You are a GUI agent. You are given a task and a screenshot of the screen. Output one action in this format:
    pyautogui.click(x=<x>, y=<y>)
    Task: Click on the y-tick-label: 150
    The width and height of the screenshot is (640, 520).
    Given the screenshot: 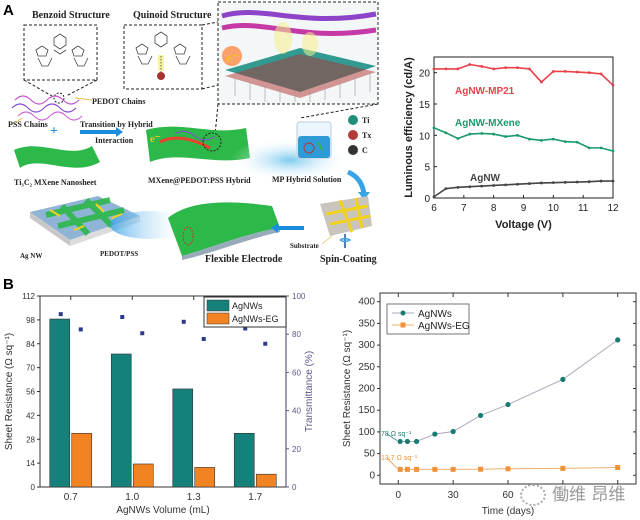 What is the action you would take?
    pyautogui.click(x=366, y=410)
    